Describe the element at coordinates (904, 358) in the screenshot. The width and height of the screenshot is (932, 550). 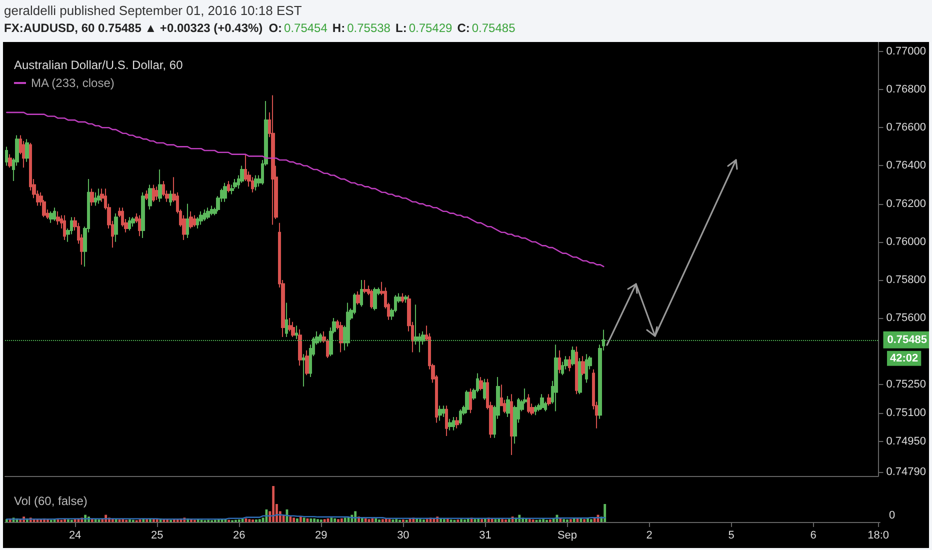
I see `text: 42:02` at that location.